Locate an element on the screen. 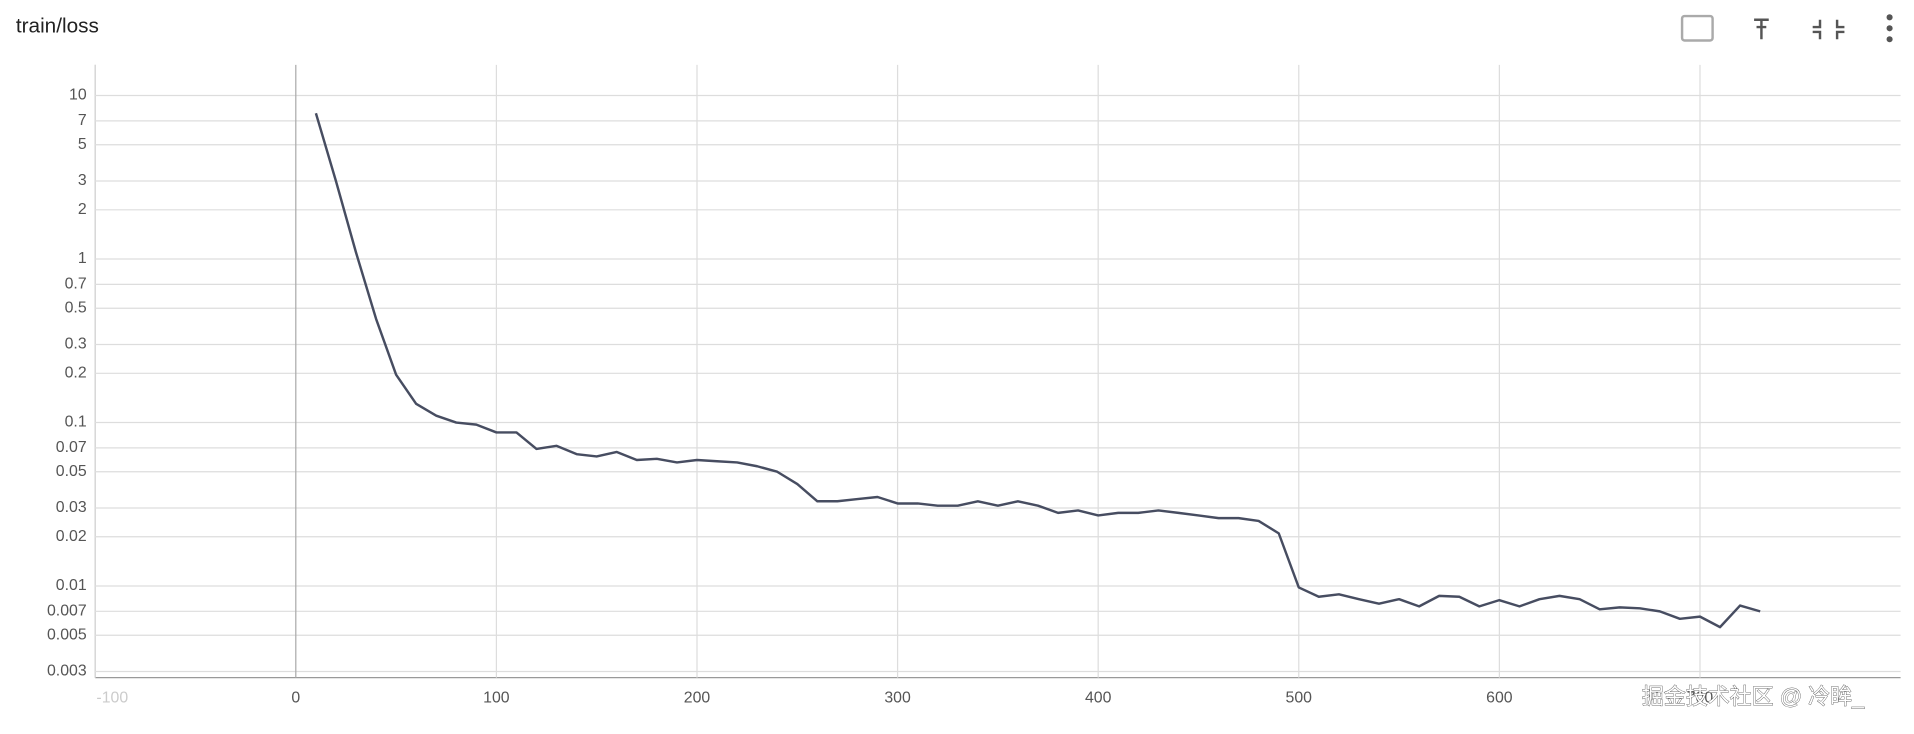 This screenshot has width=1914, height=734. watermark: 掘金技术社区 @ 冷眸_ is located at coordinates (1753, 696).